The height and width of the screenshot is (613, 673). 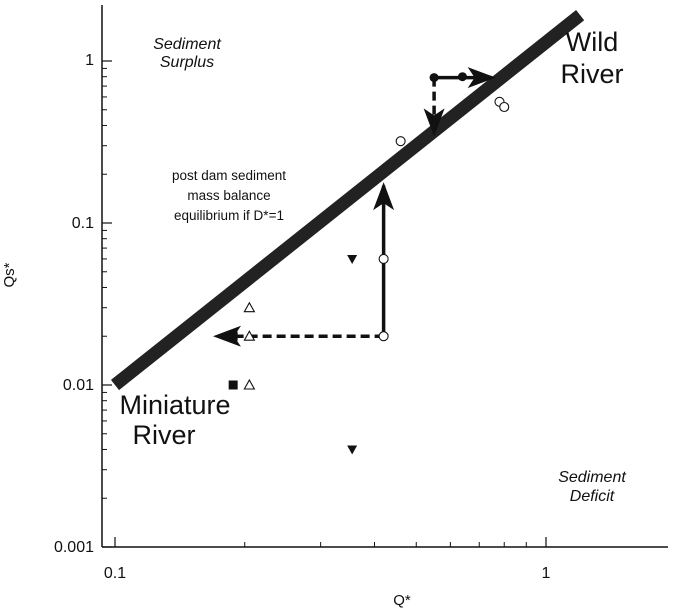 I want to click on equilibrium-note: equilibrium if D*=1, so click(x=229, y=215).